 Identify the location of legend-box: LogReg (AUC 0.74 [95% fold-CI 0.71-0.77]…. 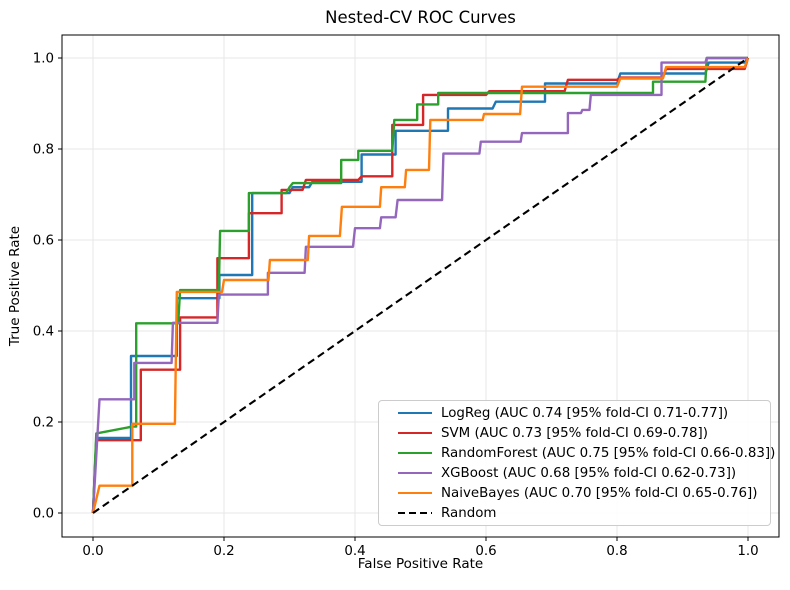
(576, 463).